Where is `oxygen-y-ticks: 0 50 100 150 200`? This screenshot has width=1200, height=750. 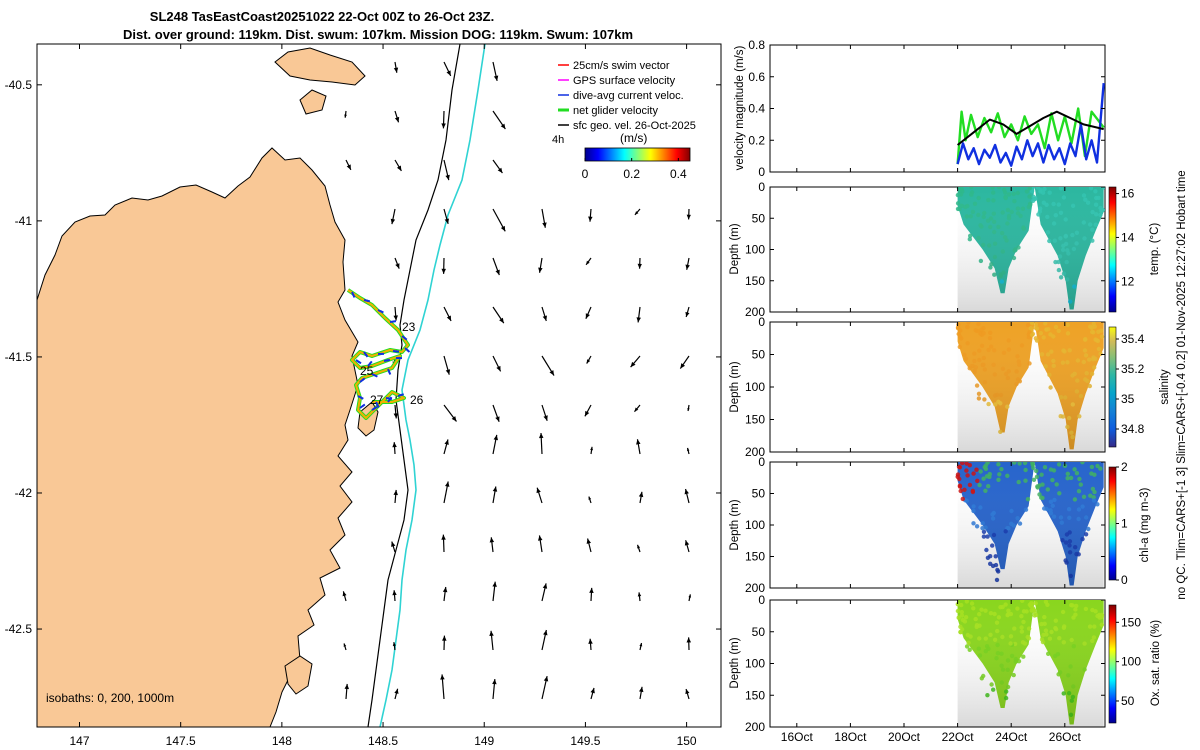
oxygen-y-ticks: 0 50 100 150 200 is located at coordinates (925, 663).